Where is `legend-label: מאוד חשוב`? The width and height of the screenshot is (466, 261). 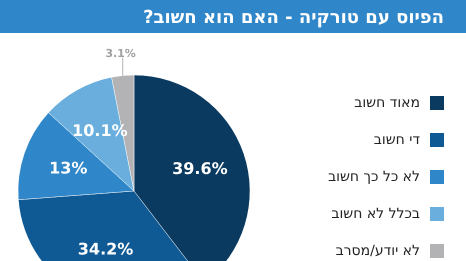
legend-label: מאוד חשוב is located at coordinates (387, 103).